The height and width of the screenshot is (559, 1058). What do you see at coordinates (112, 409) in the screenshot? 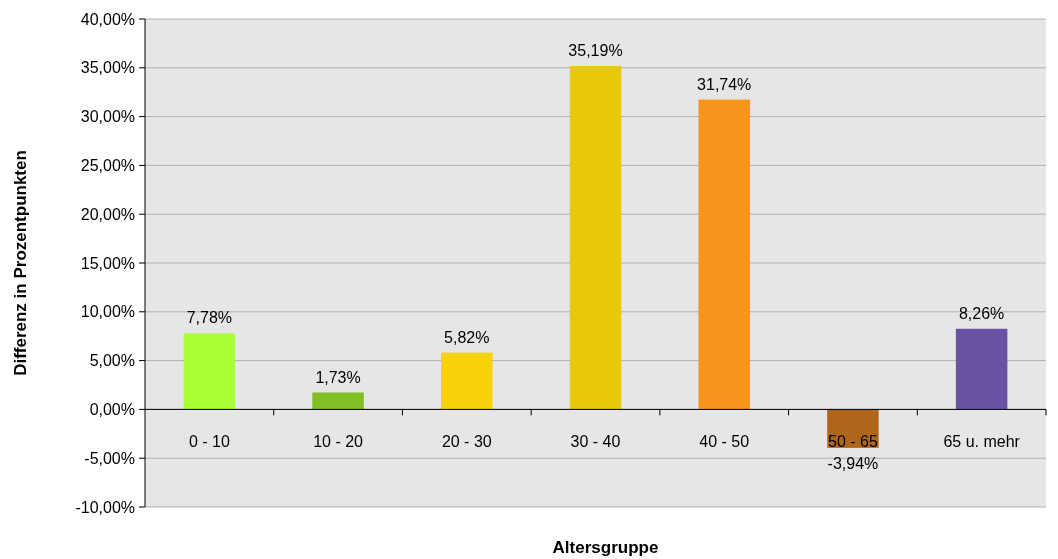
I see `y-tick-label: 0,00%` at bounding box center [112, 409].